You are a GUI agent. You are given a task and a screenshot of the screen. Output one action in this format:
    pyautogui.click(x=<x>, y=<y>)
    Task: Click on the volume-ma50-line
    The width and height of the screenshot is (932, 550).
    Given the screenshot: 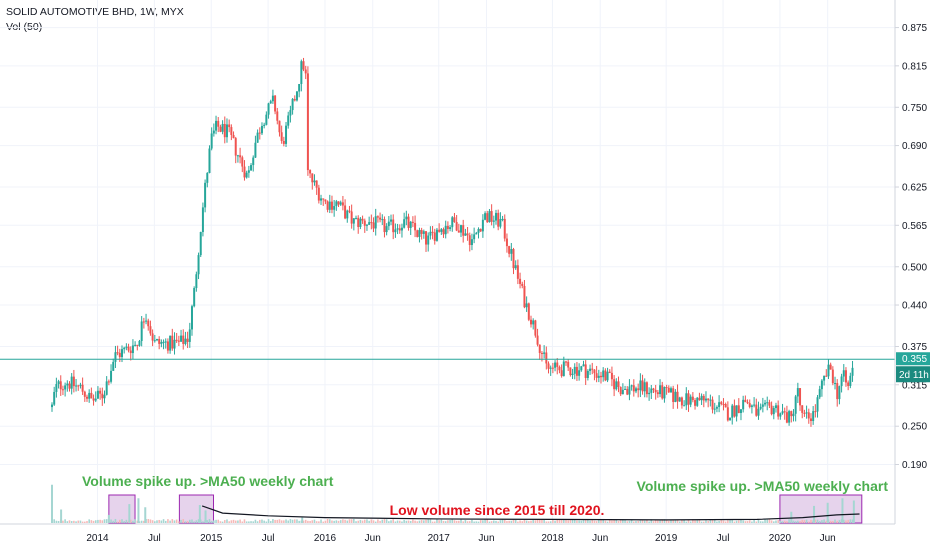 What is the action you would take?
    pyautogui.click(x=530, y=513)
    